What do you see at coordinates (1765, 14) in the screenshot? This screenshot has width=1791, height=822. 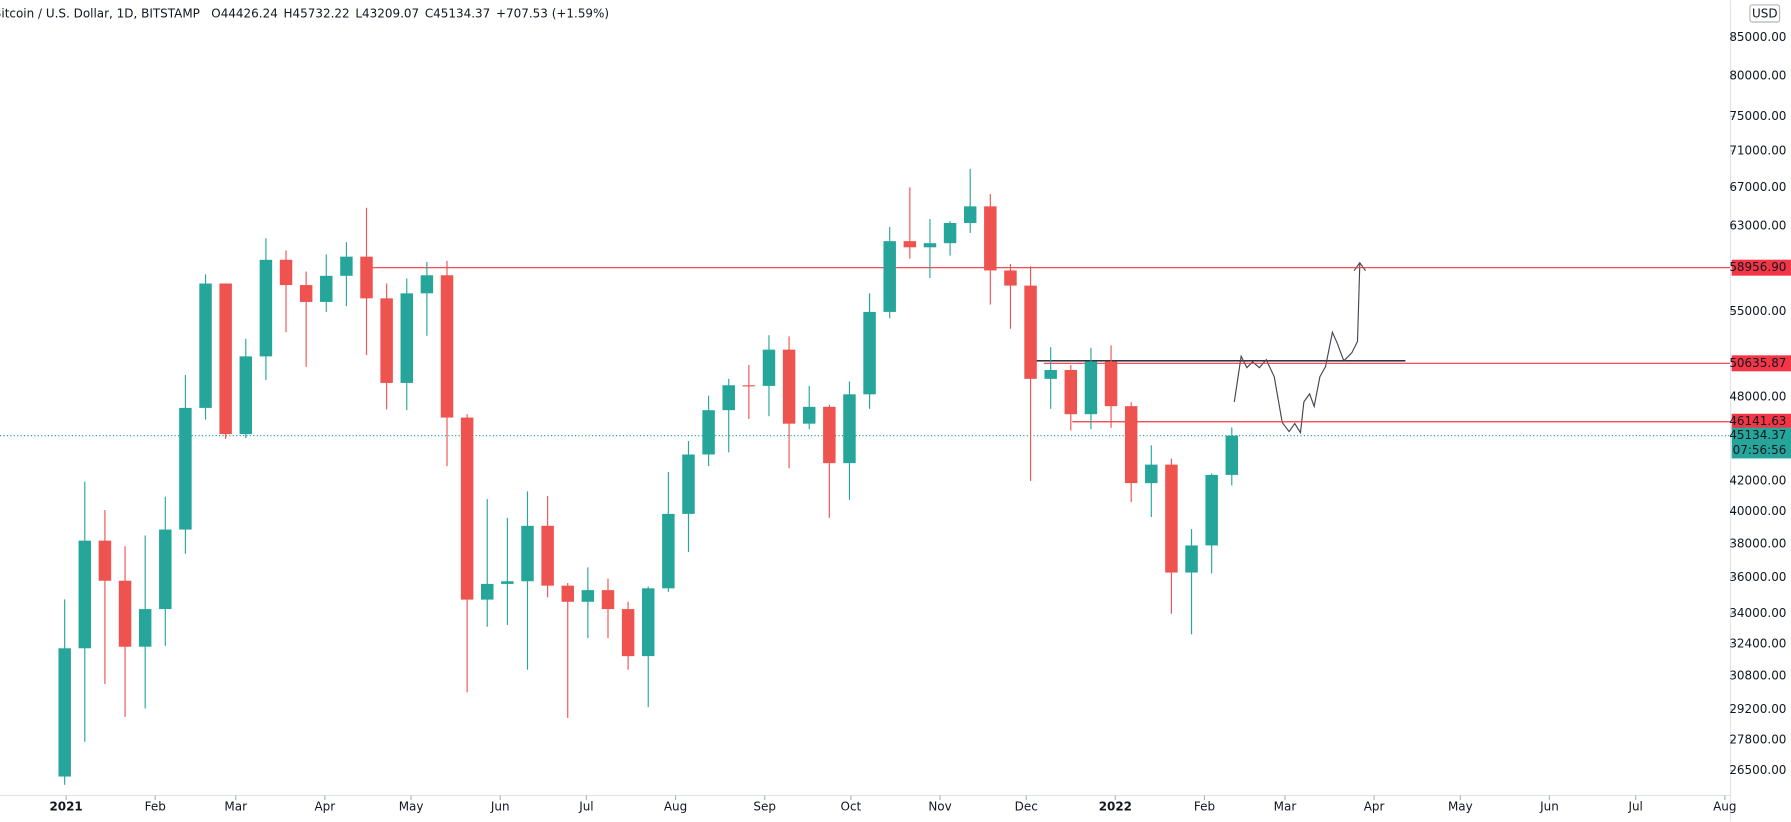 I see `currency-label: USD` at bounding box center [1765, 14].